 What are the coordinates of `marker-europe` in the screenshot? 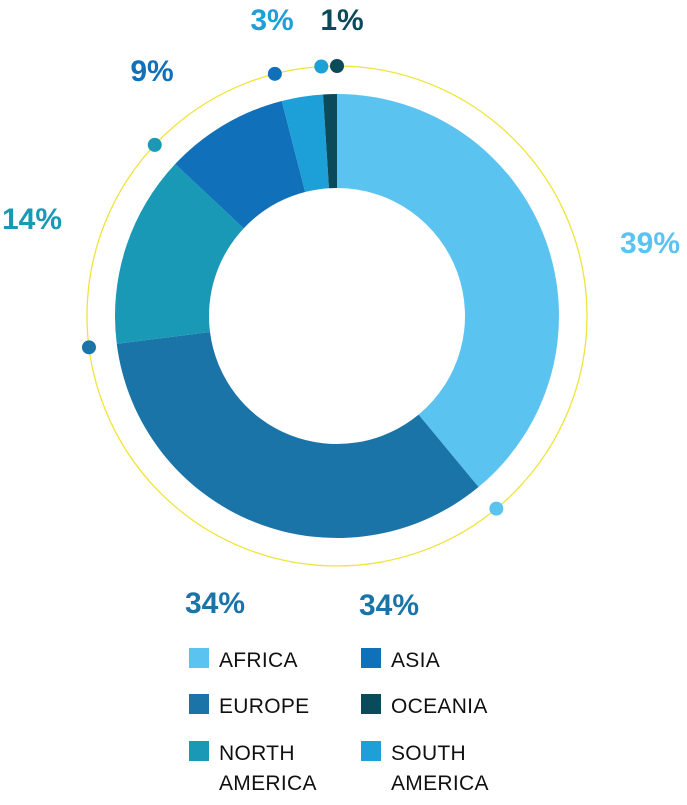 It's located at (88, 347).